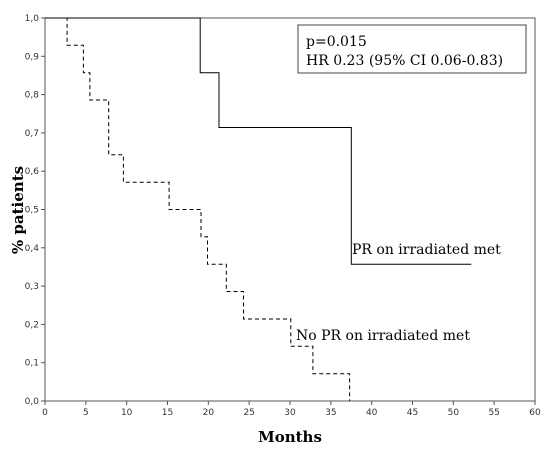  Describe the element at coordinates (32, 402) in the screenshot. I see `y-tick-label: 0,0` at that location.